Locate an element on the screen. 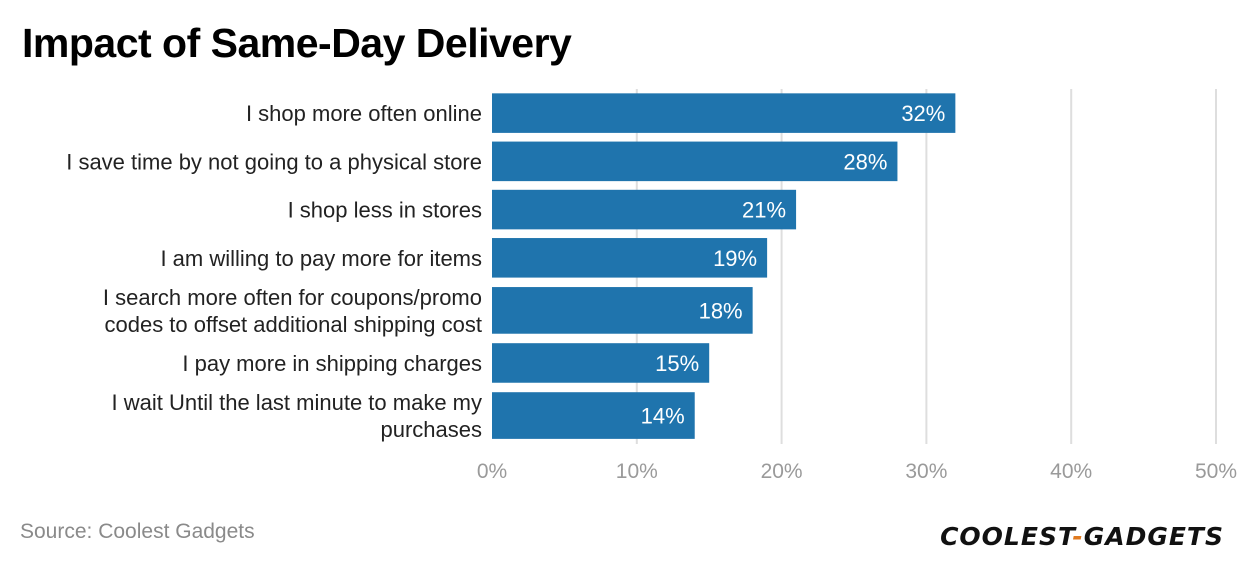 This screenshot has width=1240, height=568. category-label-line: I am willing to pay more for items is located at coordinates (321, 258).